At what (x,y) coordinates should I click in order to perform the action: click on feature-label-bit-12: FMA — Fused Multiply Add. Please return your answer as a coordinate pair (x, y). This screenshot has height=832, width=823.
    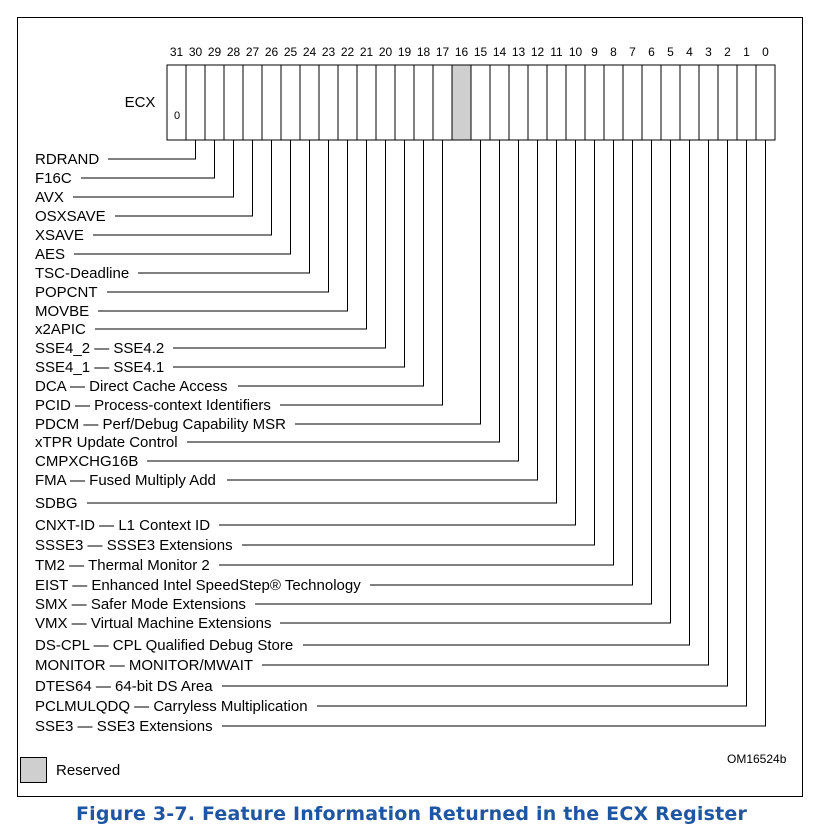
    Looking at the image, I should click on (125, 480).